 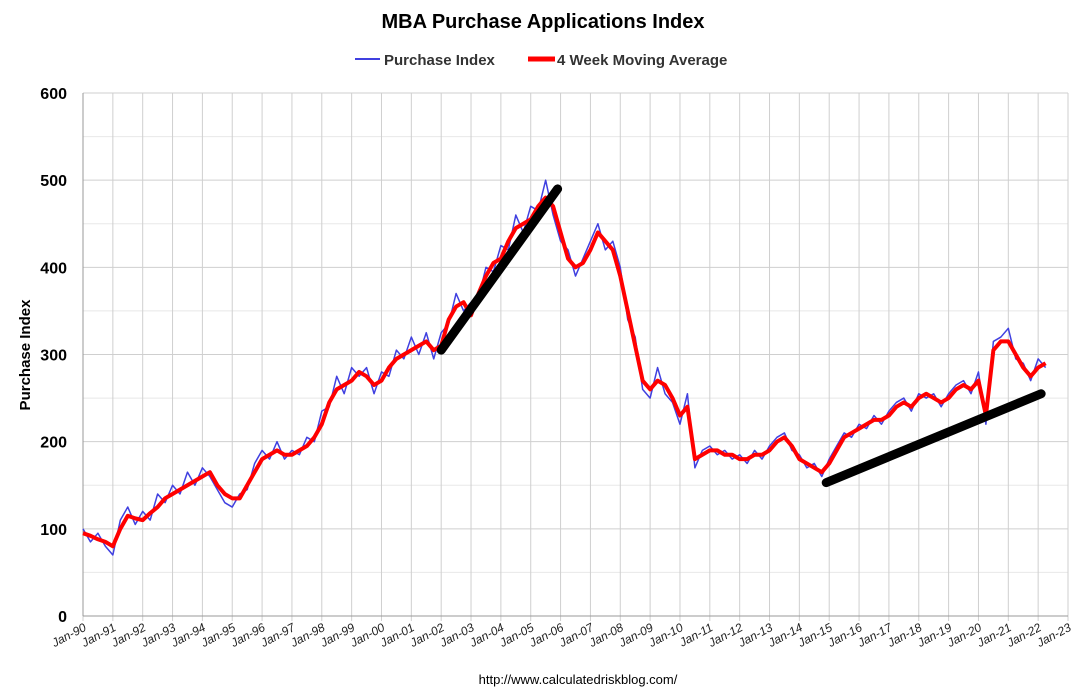 What do you see at coordinates (62, 617) in the screenshot?
I see `y-tick-label: 0` at bounding box center [62, 617].